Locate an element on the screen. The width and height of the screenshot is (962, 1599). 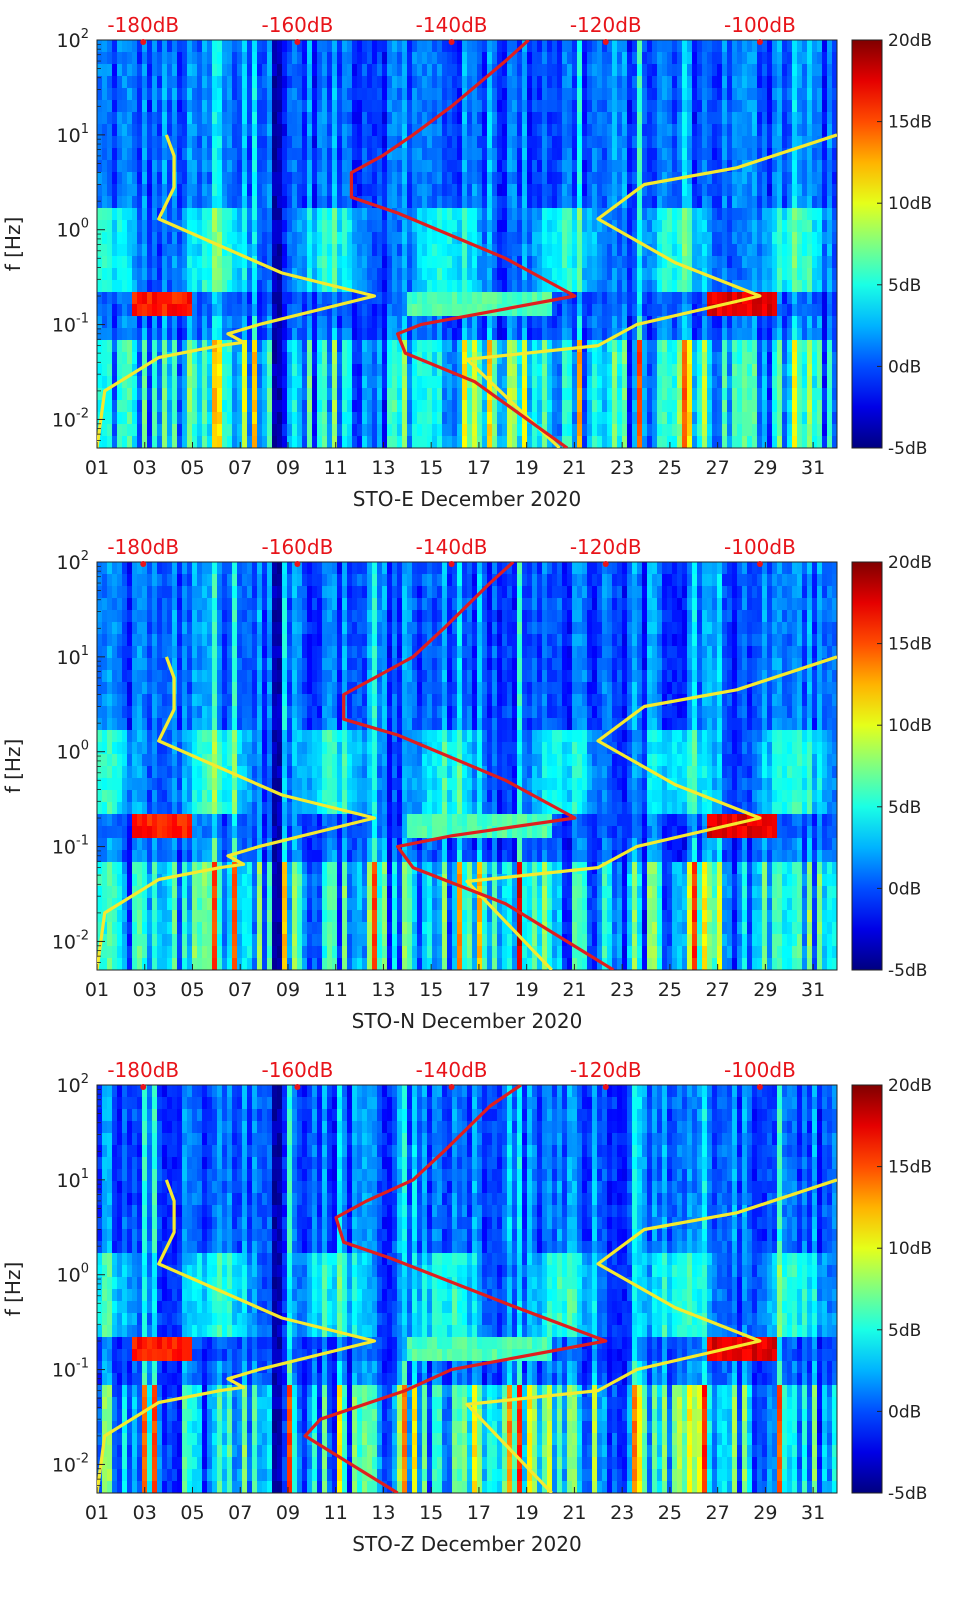
top-db-tick-label: -180dB is located at coordinates (143, 1070).